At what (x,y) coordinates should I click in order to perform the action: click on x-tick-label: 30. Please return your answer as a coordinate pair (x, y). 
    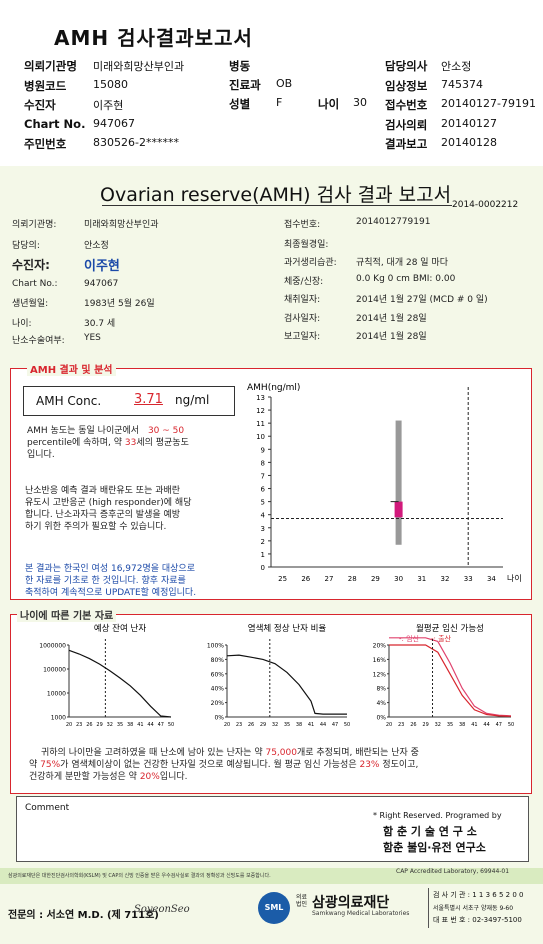
    Looking at the image, I should click on (398, 579).